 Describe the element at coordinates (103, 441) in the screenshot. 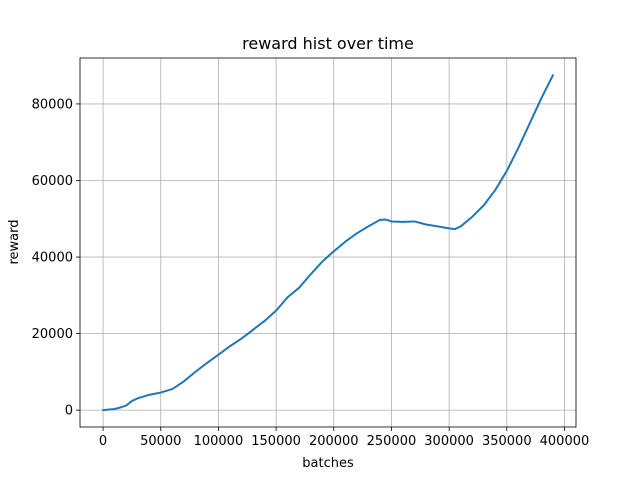

I see `x-tick-label: 0` at that location.